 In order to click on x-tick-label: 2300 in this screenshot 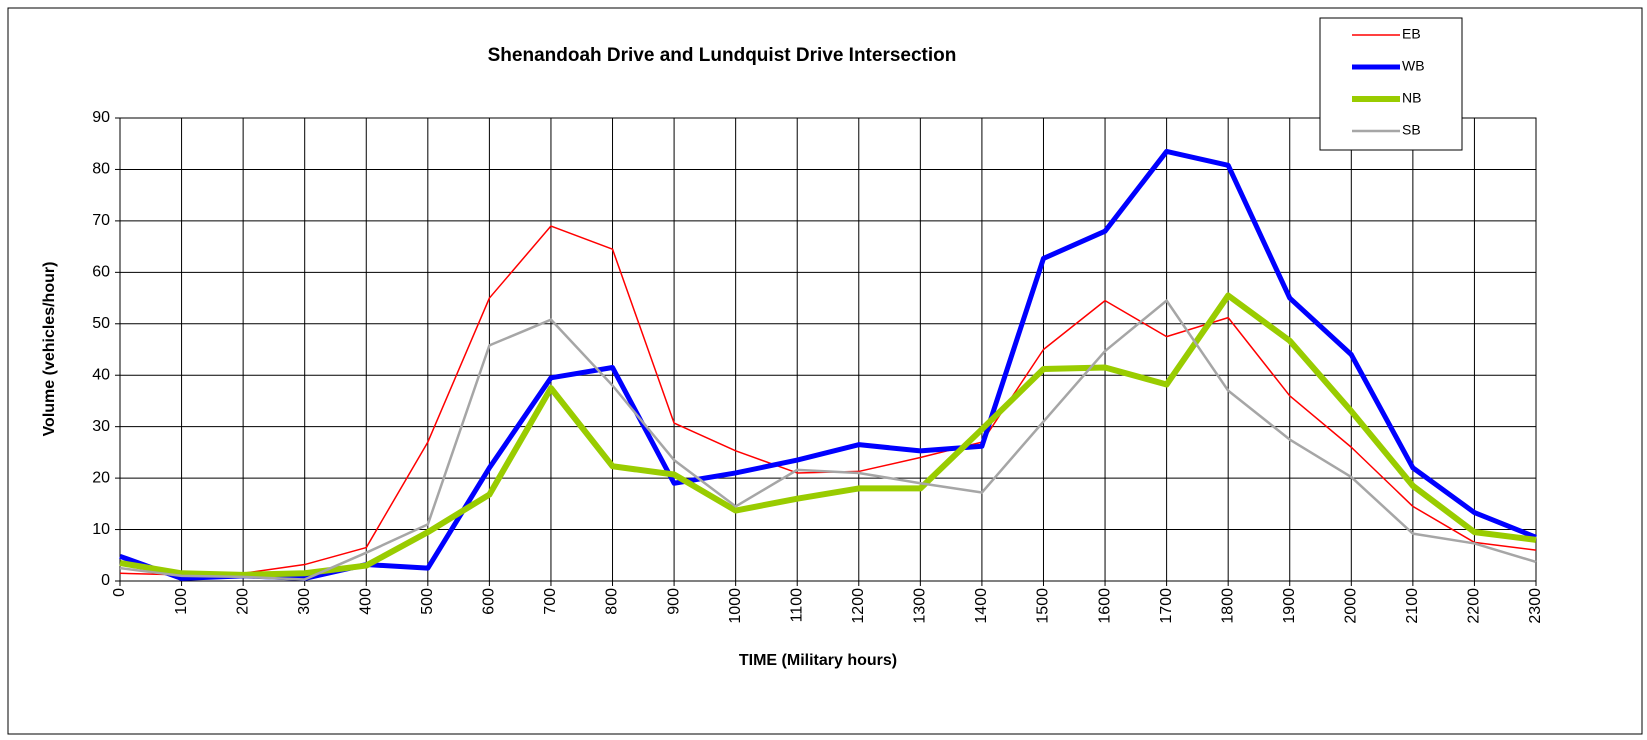, I will do `click(1535, 606)`.